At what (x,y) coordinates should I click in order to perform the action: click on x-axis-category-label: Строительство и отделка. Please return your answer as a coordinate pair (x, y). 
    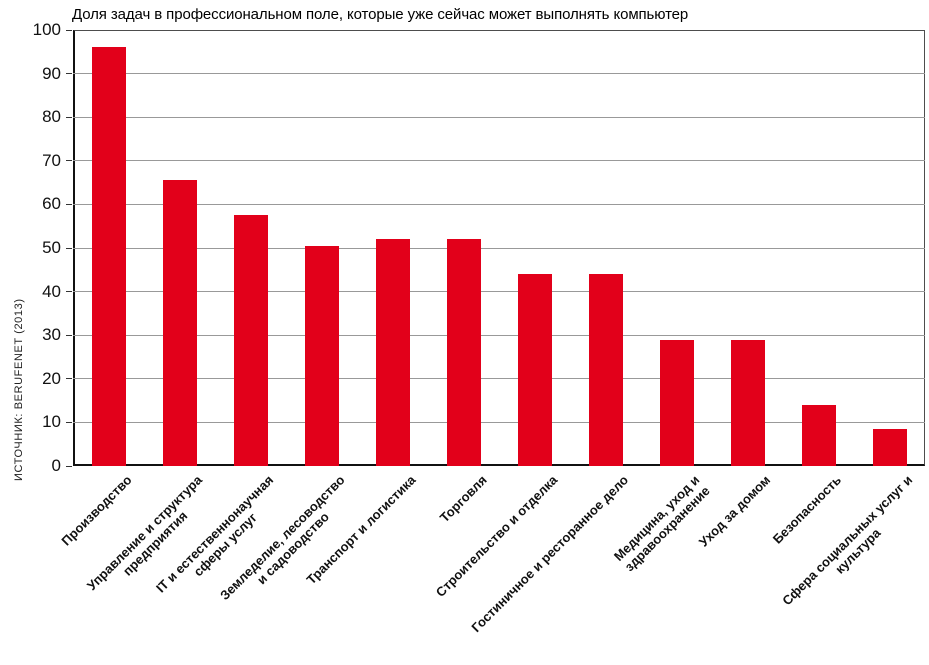
    Looking at the image, I should click on (496, 536).